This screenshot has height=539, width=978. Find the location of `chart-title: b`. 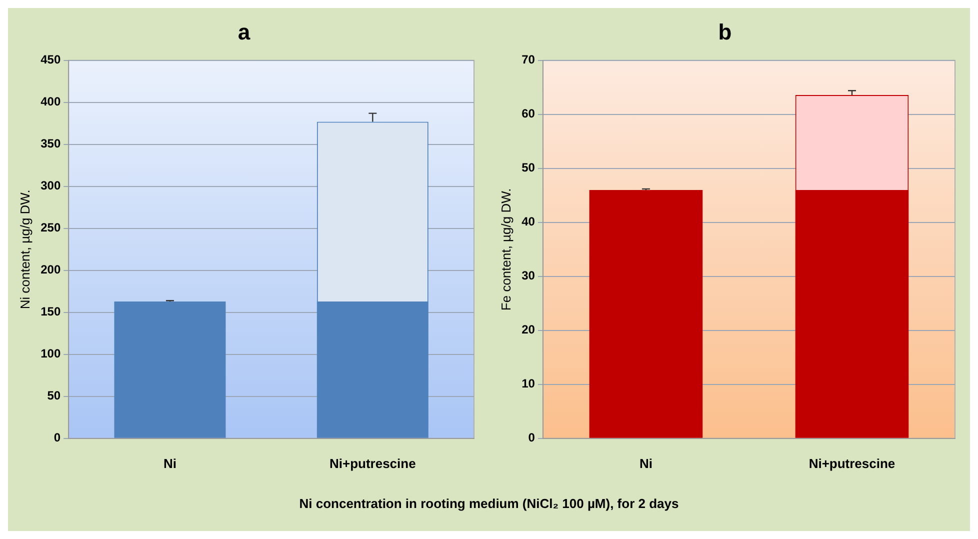

chart-title: b is located at coordinates (725, 31).